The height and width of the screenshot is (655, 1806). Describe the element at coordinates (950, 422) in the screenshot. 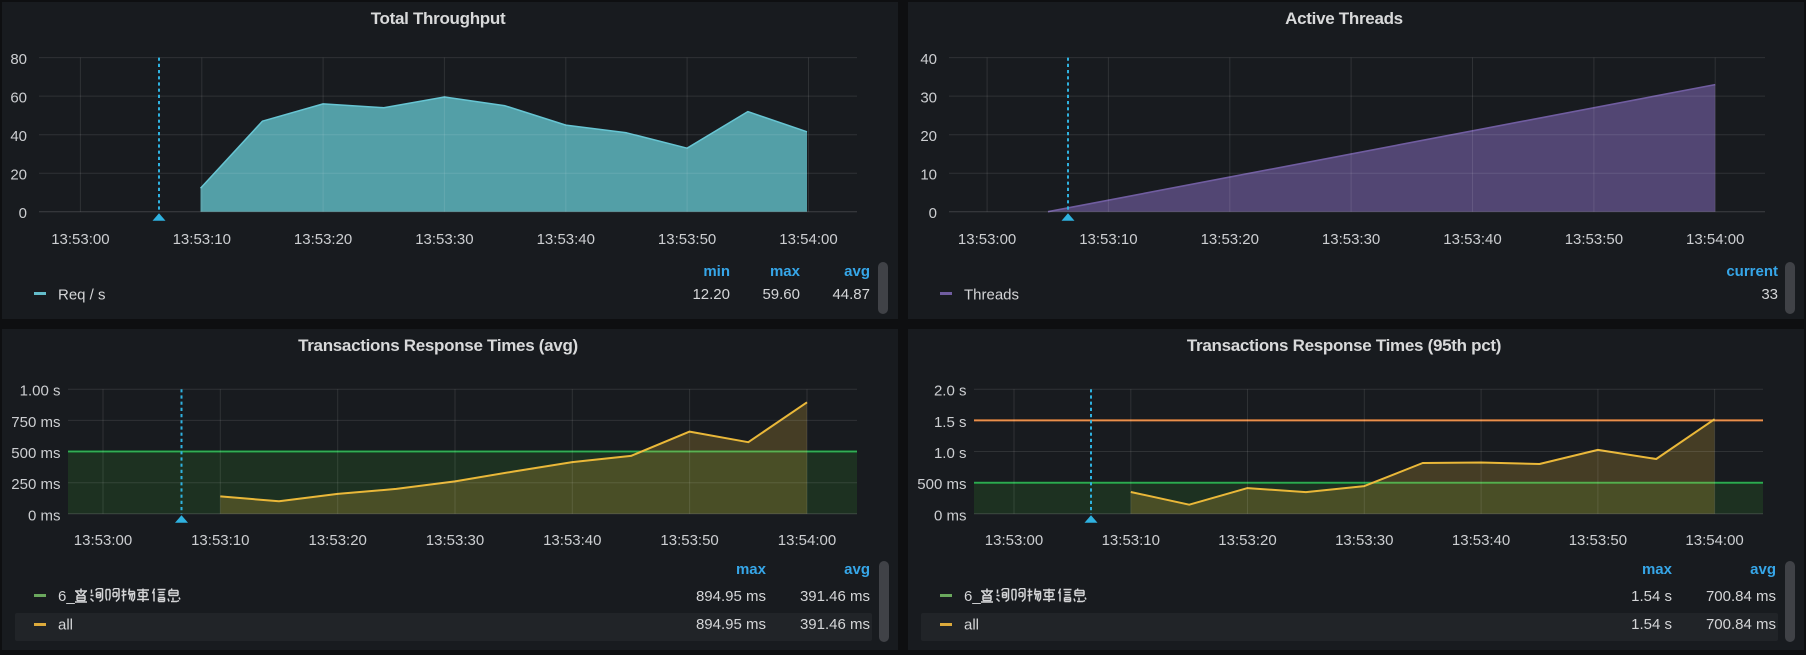

I see `svg-text: 1.5 s` at that location.